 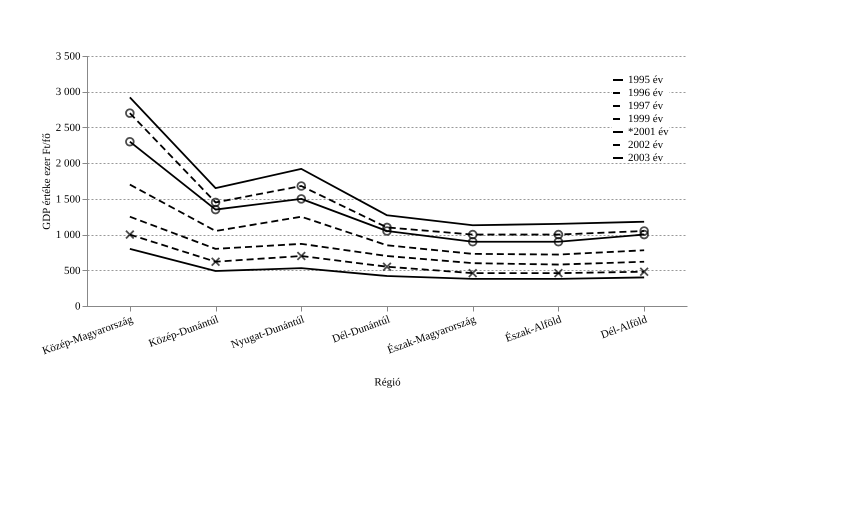 What do you see at coordinates (46, 181) in the screenshot?
I see `y-axis-title: GDP értéke ezer Ft/fő` at bounding box center [46, 181].